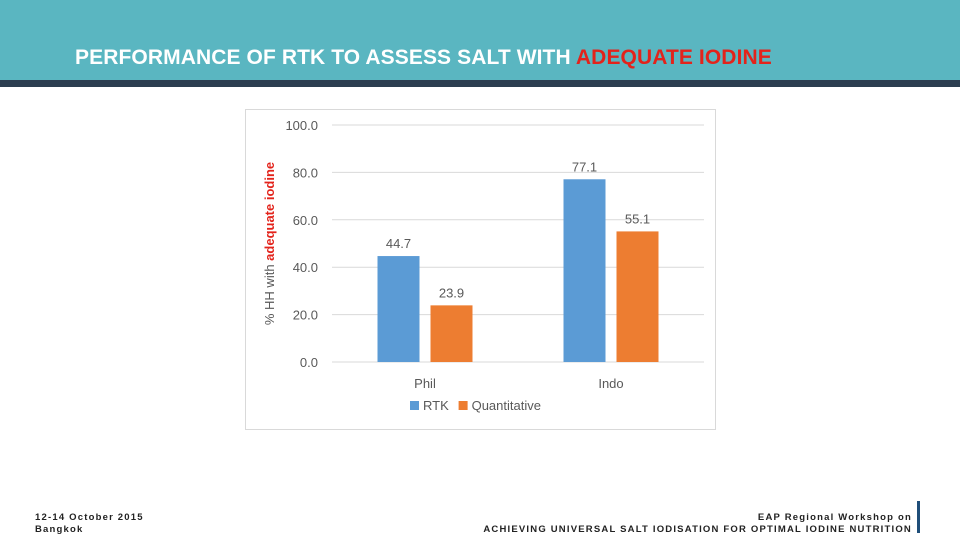 The width and height of the screenshot is (960, 540). What do you see at coordinates (269, 293) in the screenshot?
I see `y-axis-label-prefix: % HH with` at bounding box center [269, 293].